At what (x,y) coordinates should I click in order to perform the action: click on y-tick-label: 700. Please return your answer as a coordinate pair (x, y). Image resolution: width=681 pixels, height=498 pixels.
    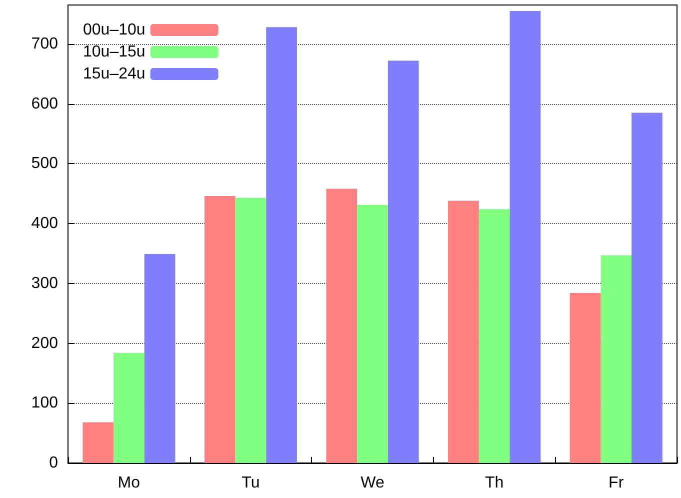
    Looking at the image, I should click on (44, 43).